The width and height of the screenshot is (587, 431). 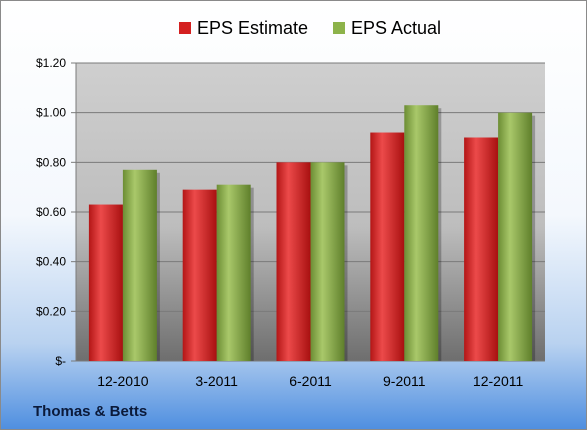 I want to click on bar-actual-12-2011, so click(x=515, y=237).